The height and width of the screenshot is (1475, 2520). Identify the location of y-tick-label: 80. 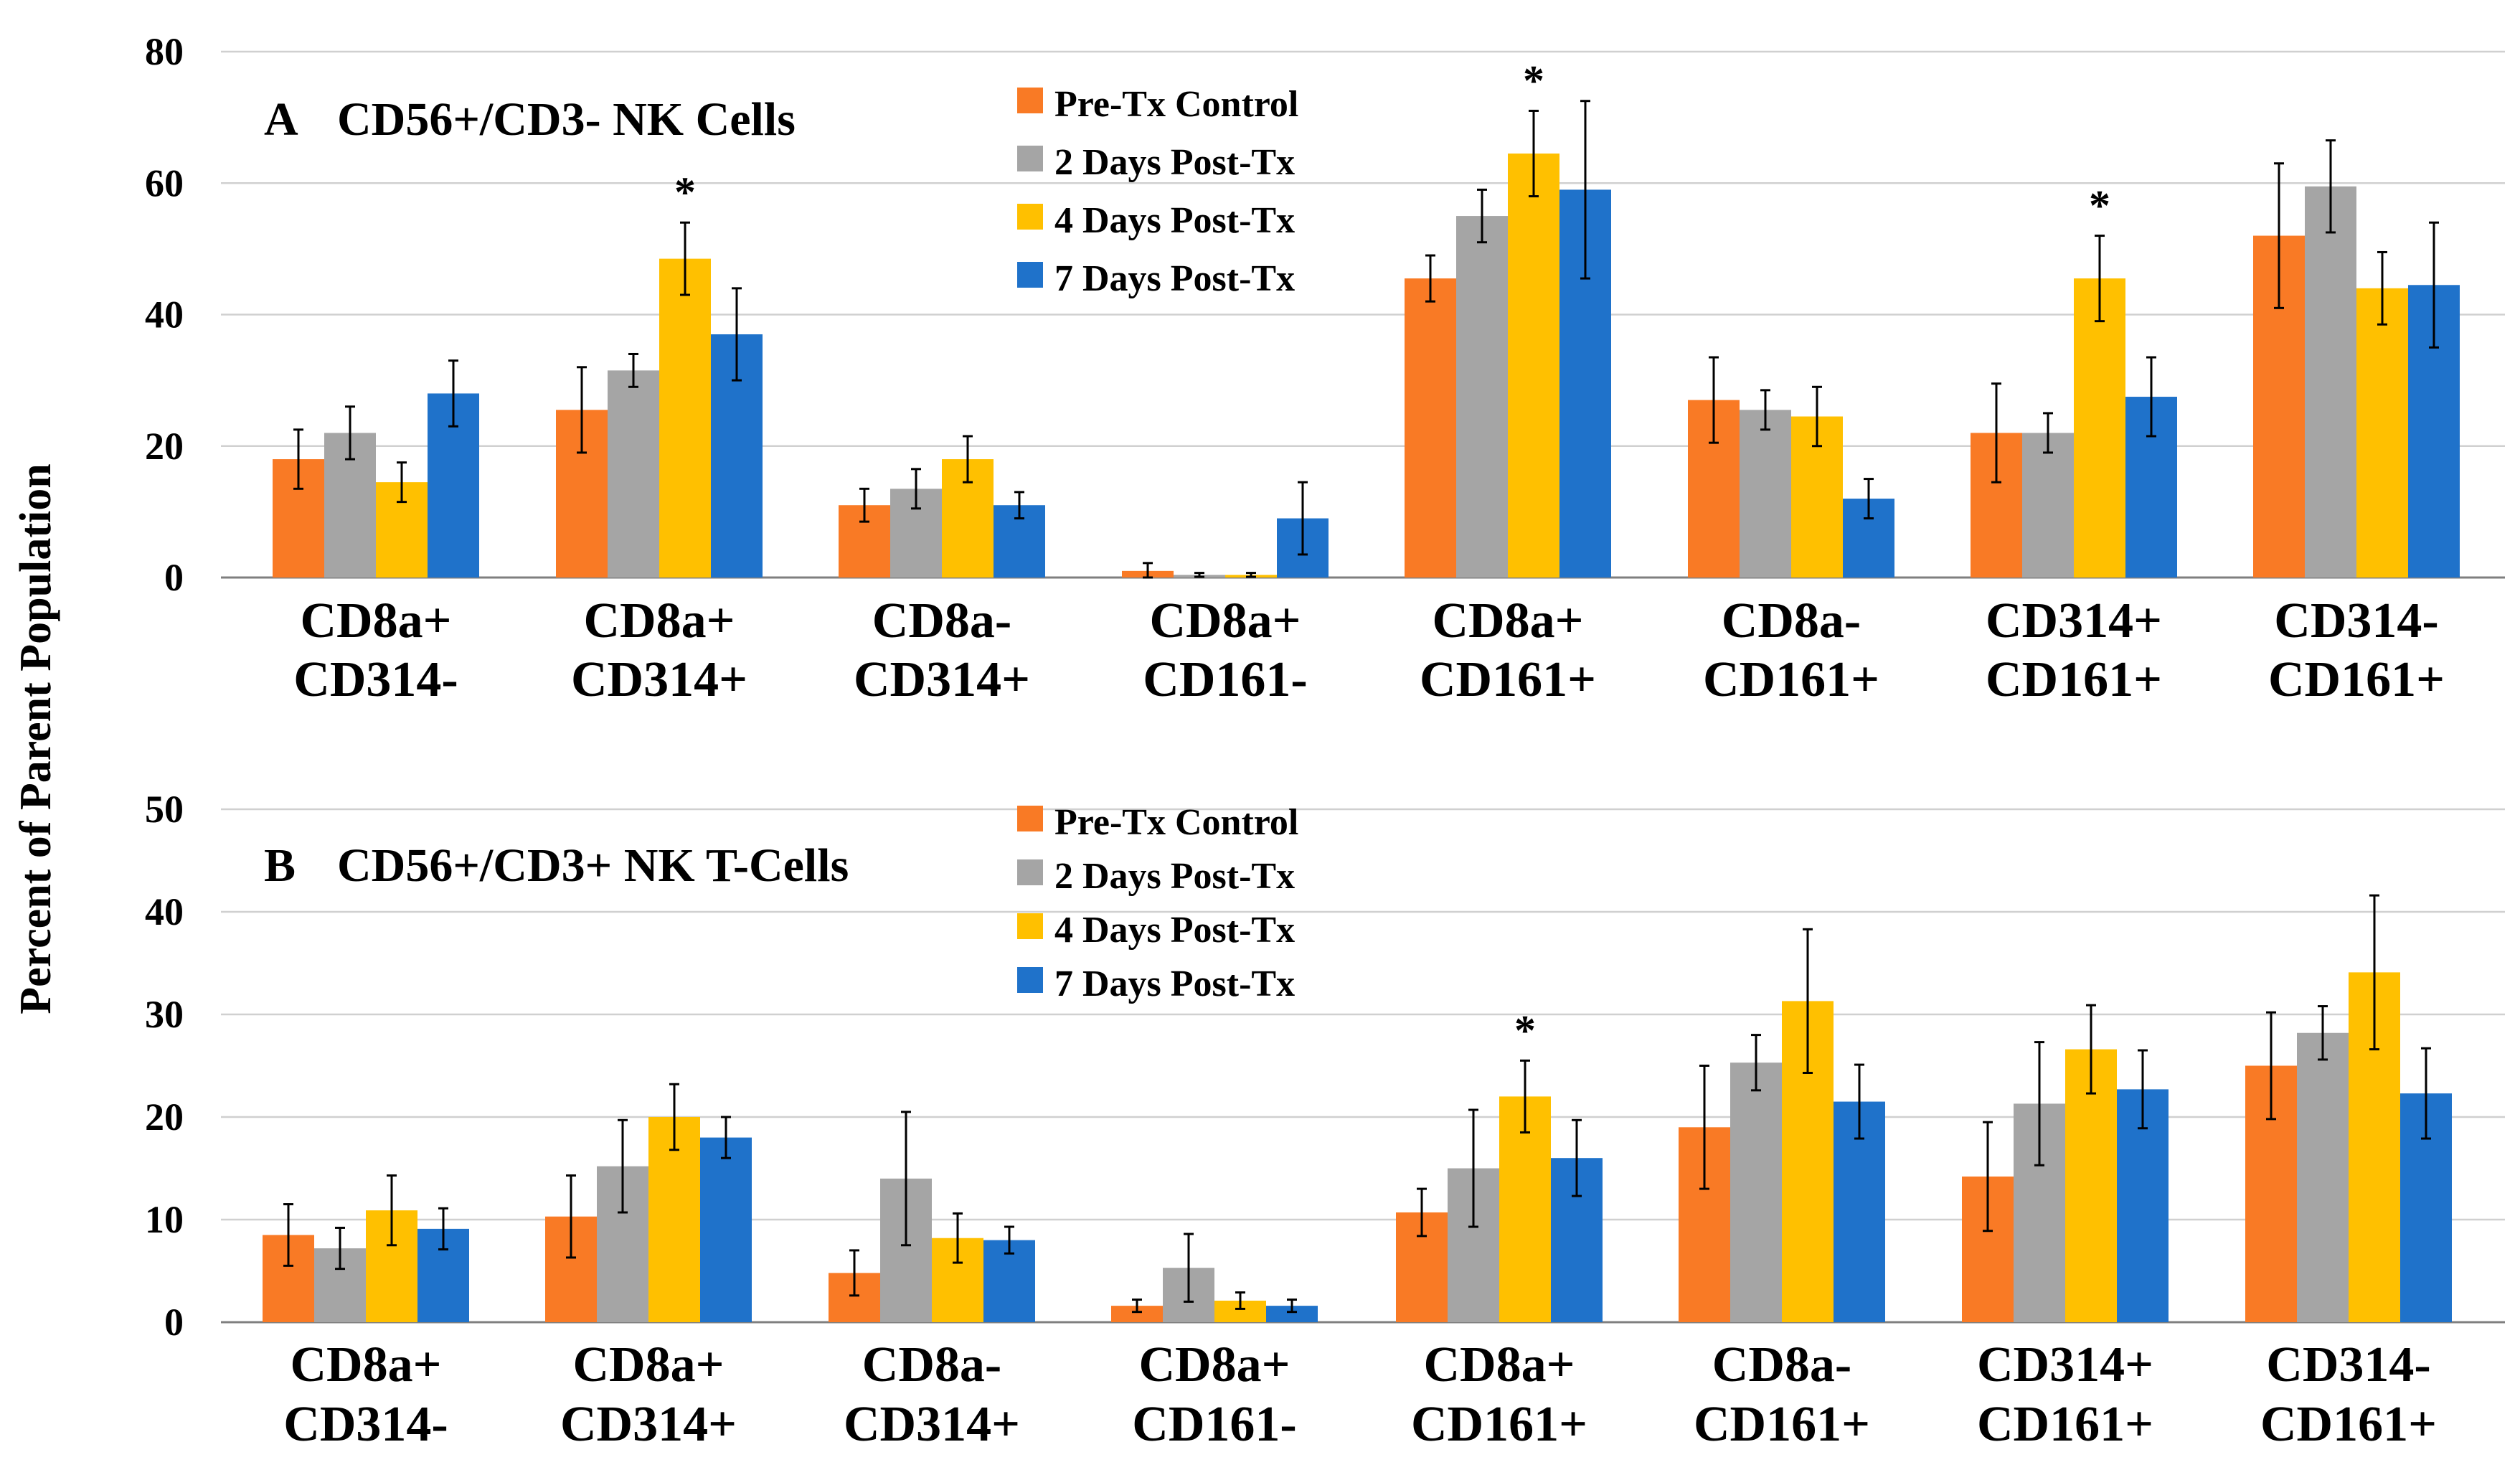
(164, 51).